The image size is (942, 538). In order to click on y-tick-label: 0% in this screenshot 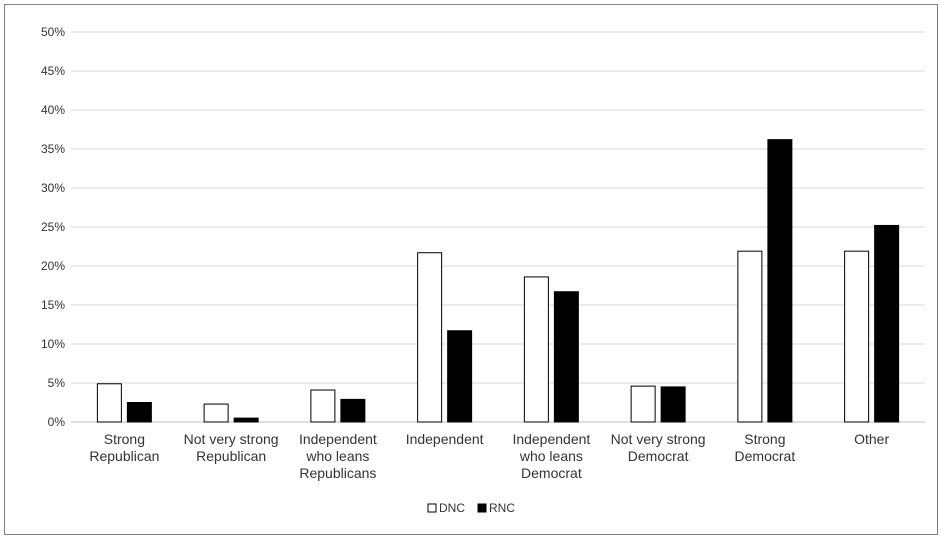, I will do `click(57, 422)`.